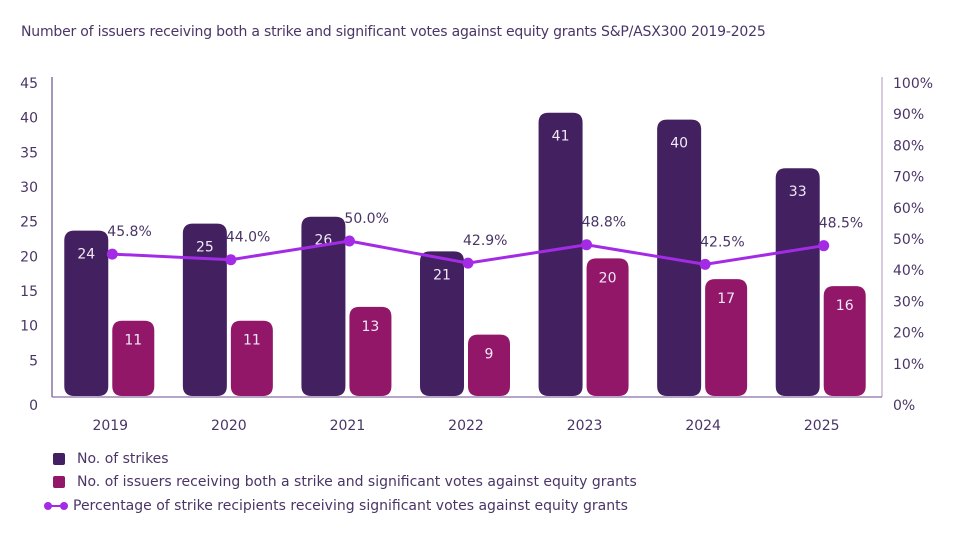 The width and height of the screenshot is (960, 544). Describe the element at coordinates (908, 146) in the screenshot. I see `right-tick-label: 80%` at that location.